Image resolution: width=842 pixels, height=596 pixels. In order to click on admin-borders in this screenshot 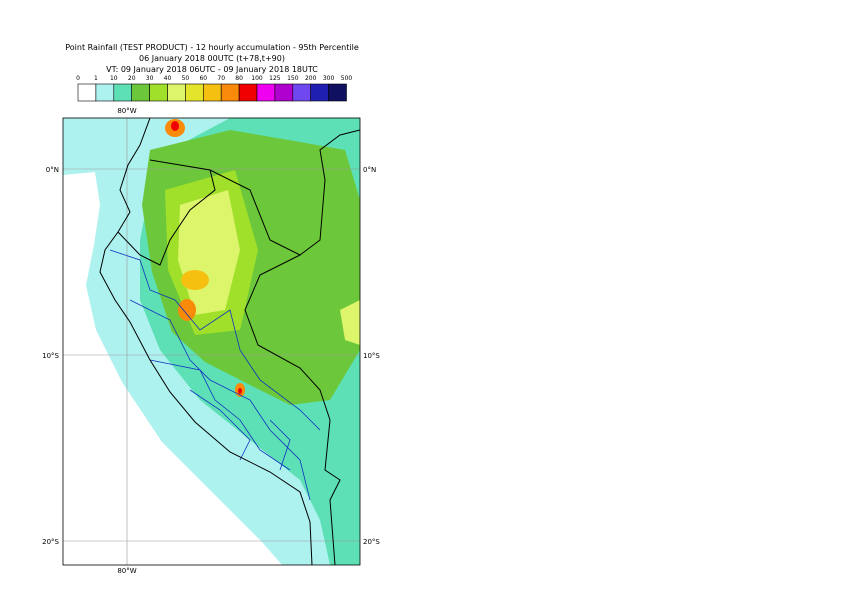, I will do `click(215, 375)`.